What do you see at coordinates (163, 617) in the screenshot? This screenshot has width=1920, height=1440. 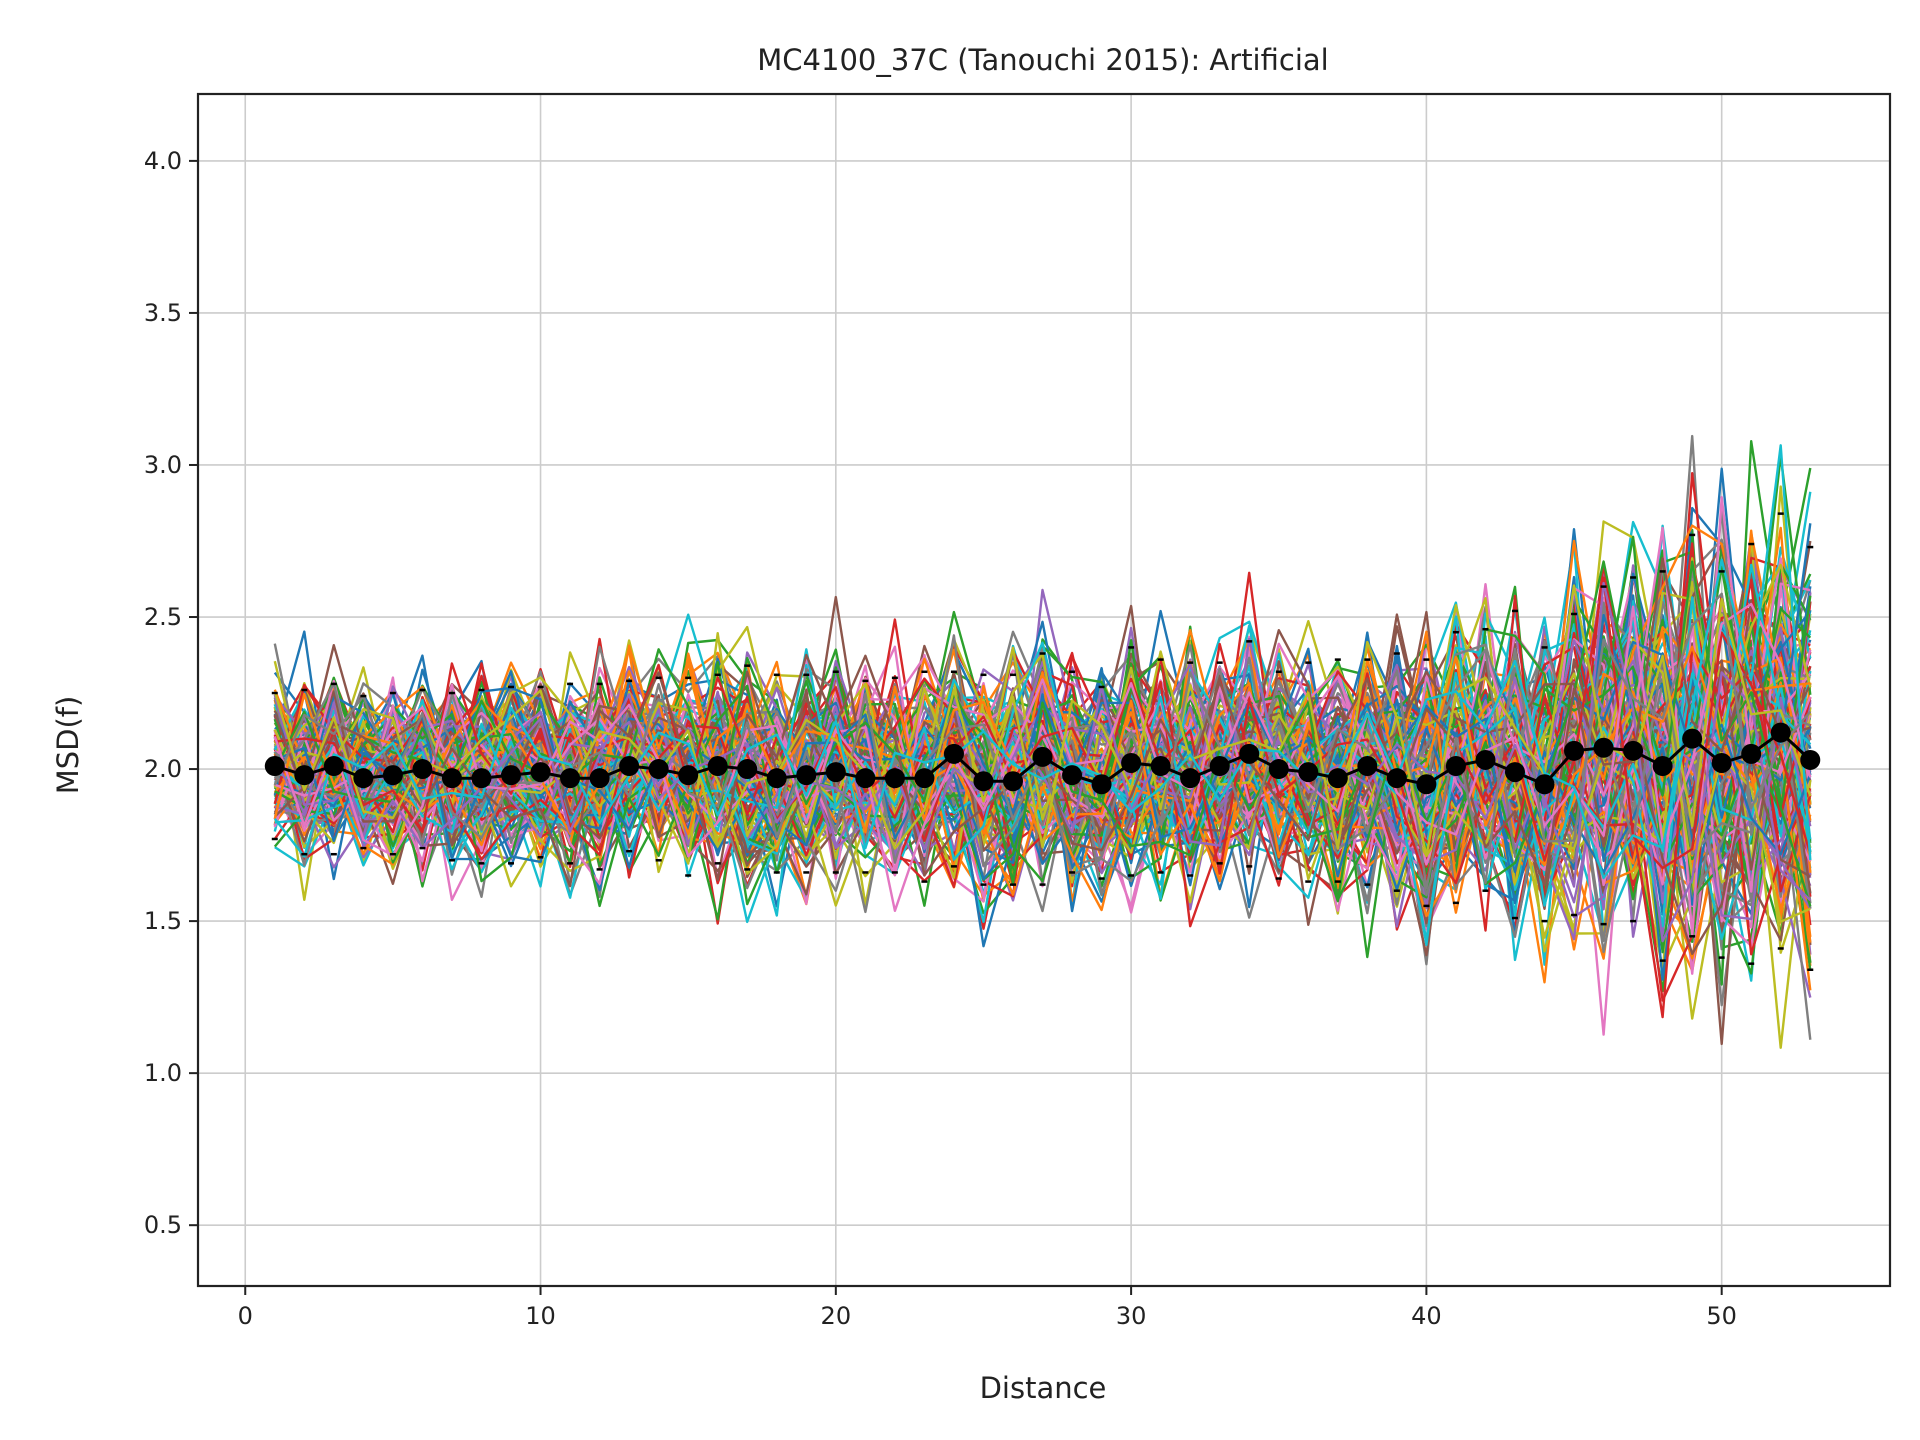 I see `y-tick-label: 2.5` at bounding box center [163, 617].